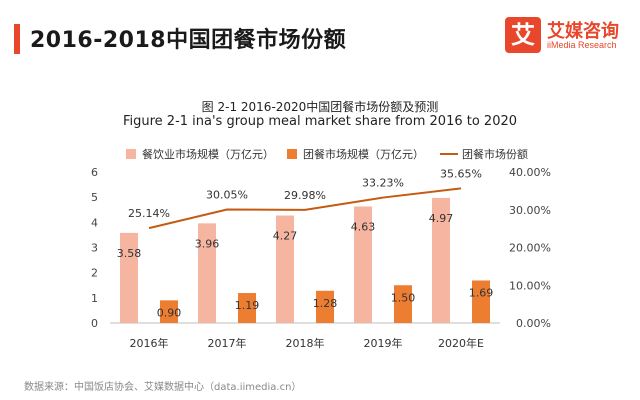  What do you see at coordinates (305, 208) in the screenshot?
I see `market-share-line` at bounding box center [305, 208].